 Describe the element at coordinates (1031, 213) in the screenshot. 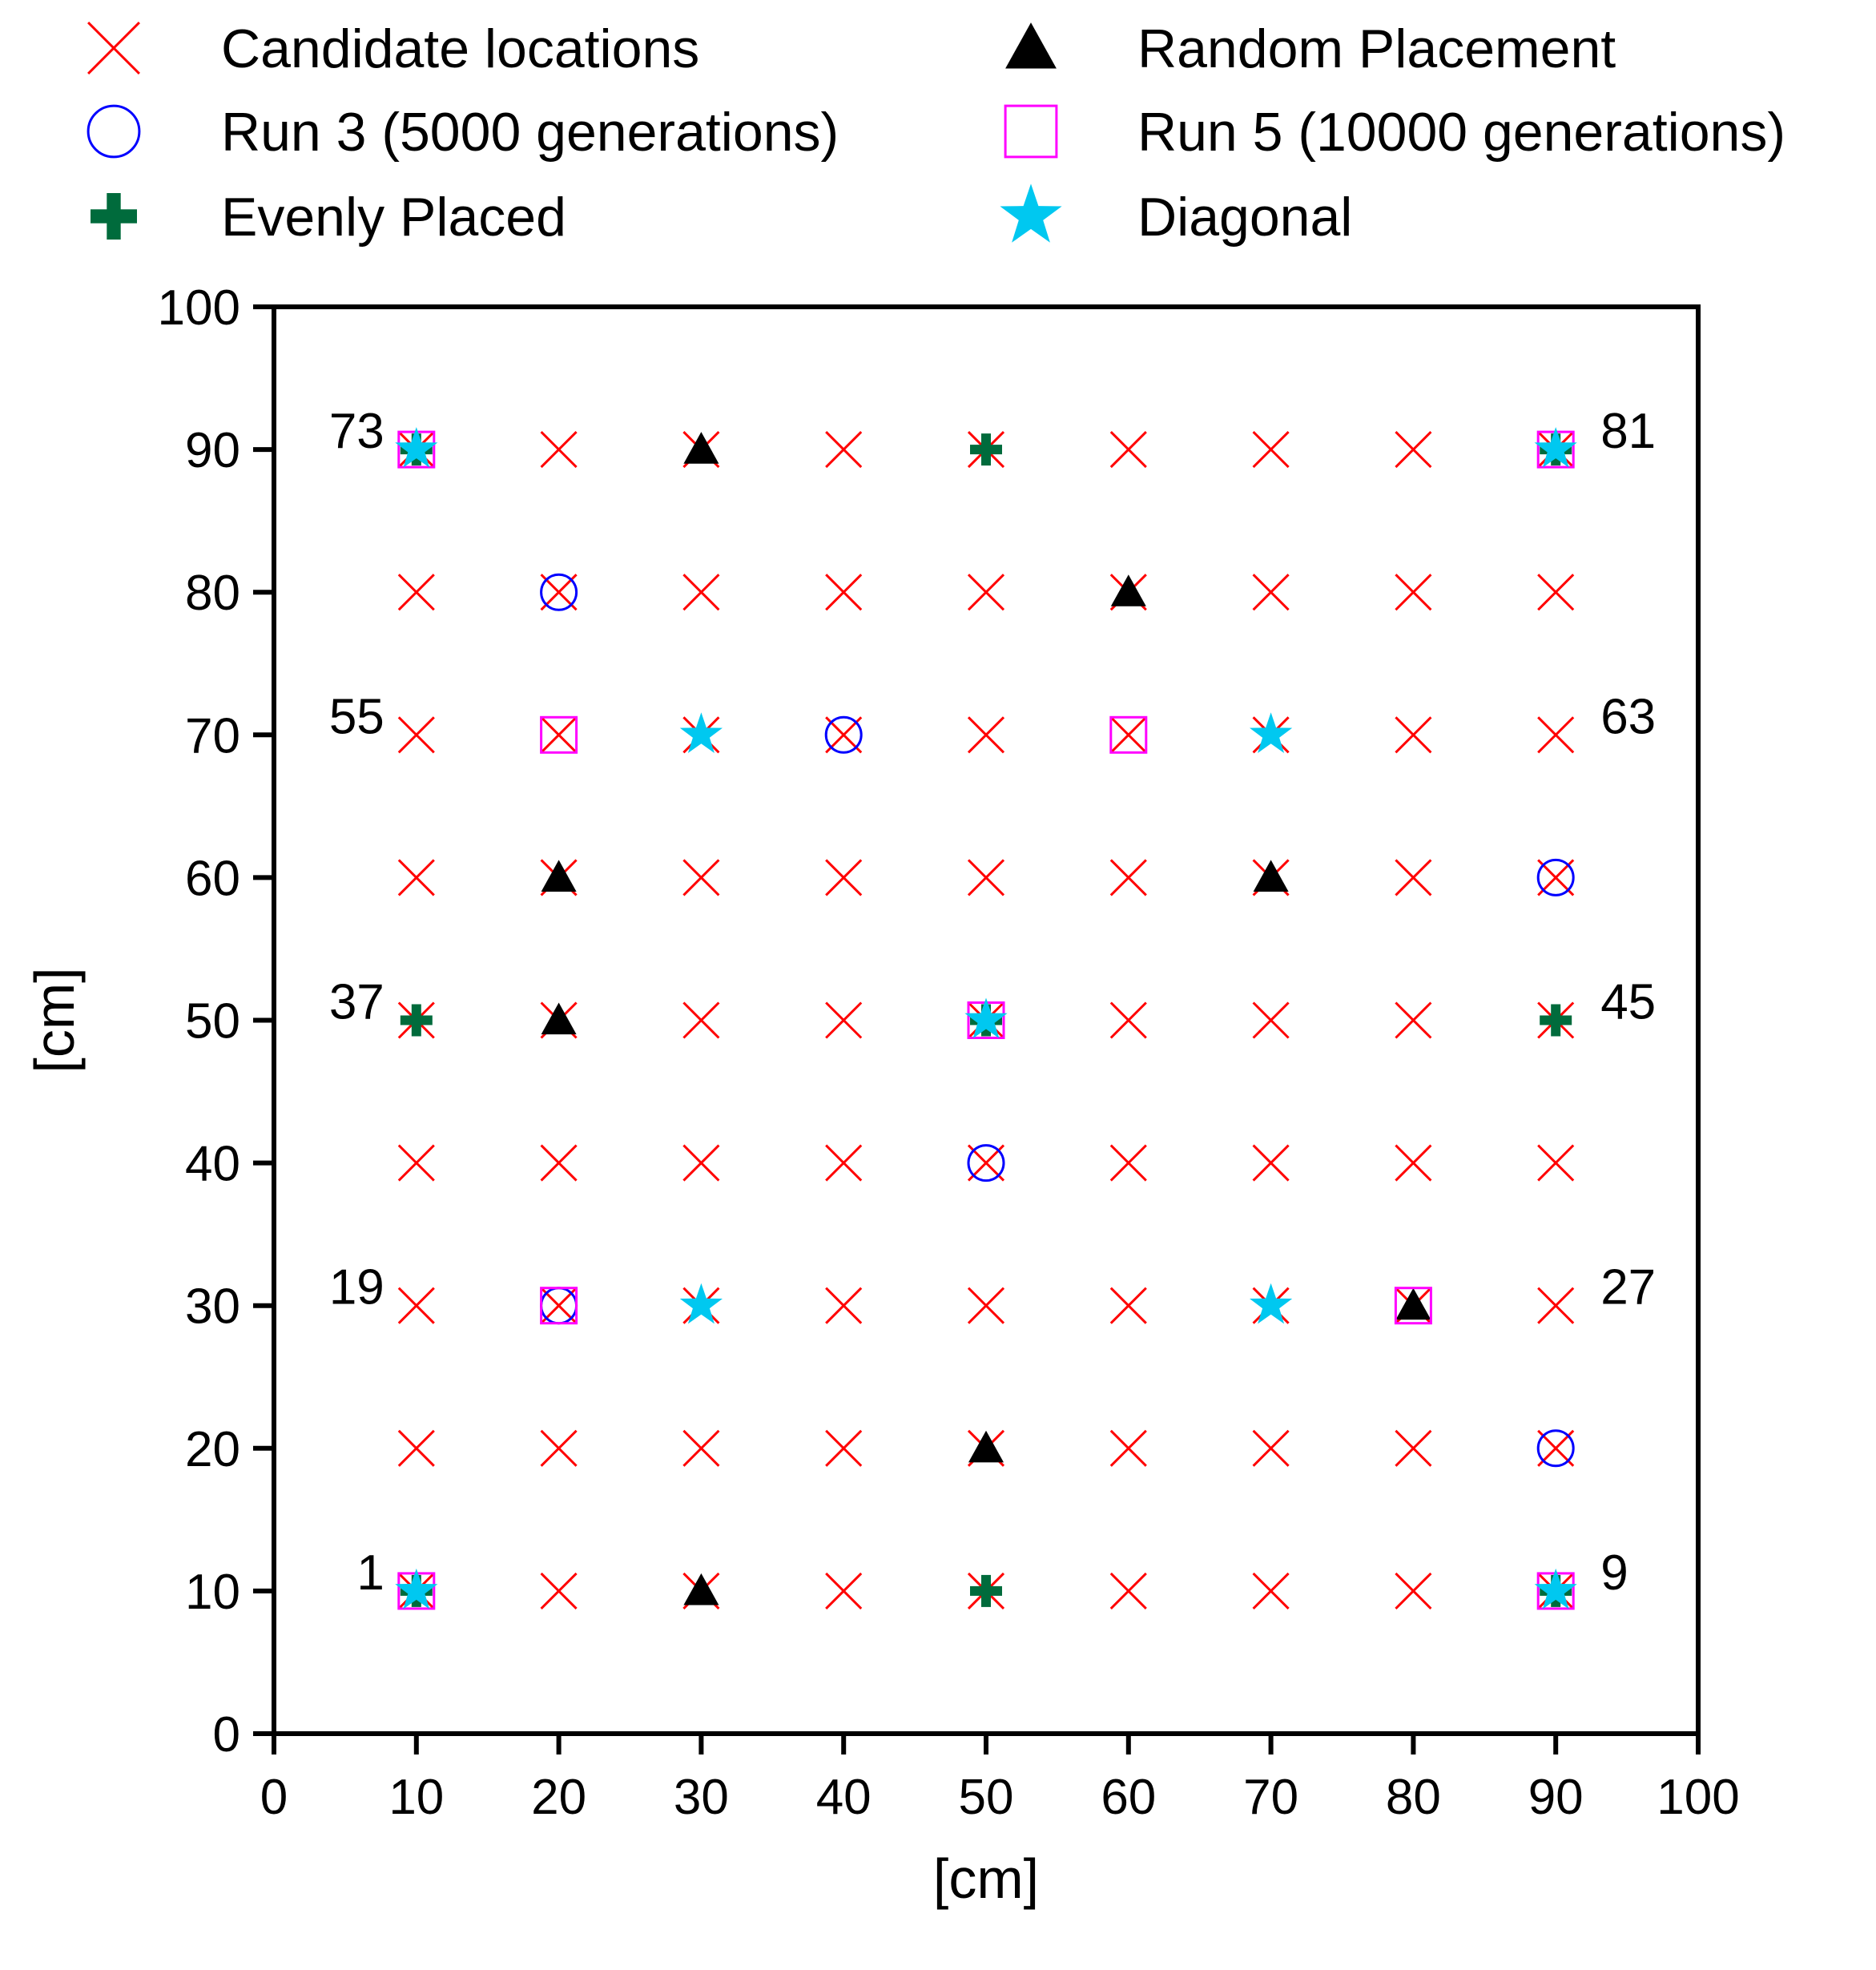

I see `legend-marker-diagonal` at that location.